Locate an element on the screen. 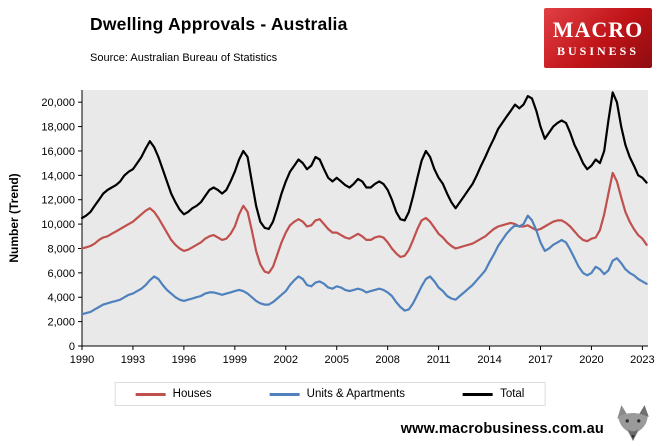 The height and width of the screenshot is (446, 660). y-tick-label: 2,000 is located at coordinates (61, 323).